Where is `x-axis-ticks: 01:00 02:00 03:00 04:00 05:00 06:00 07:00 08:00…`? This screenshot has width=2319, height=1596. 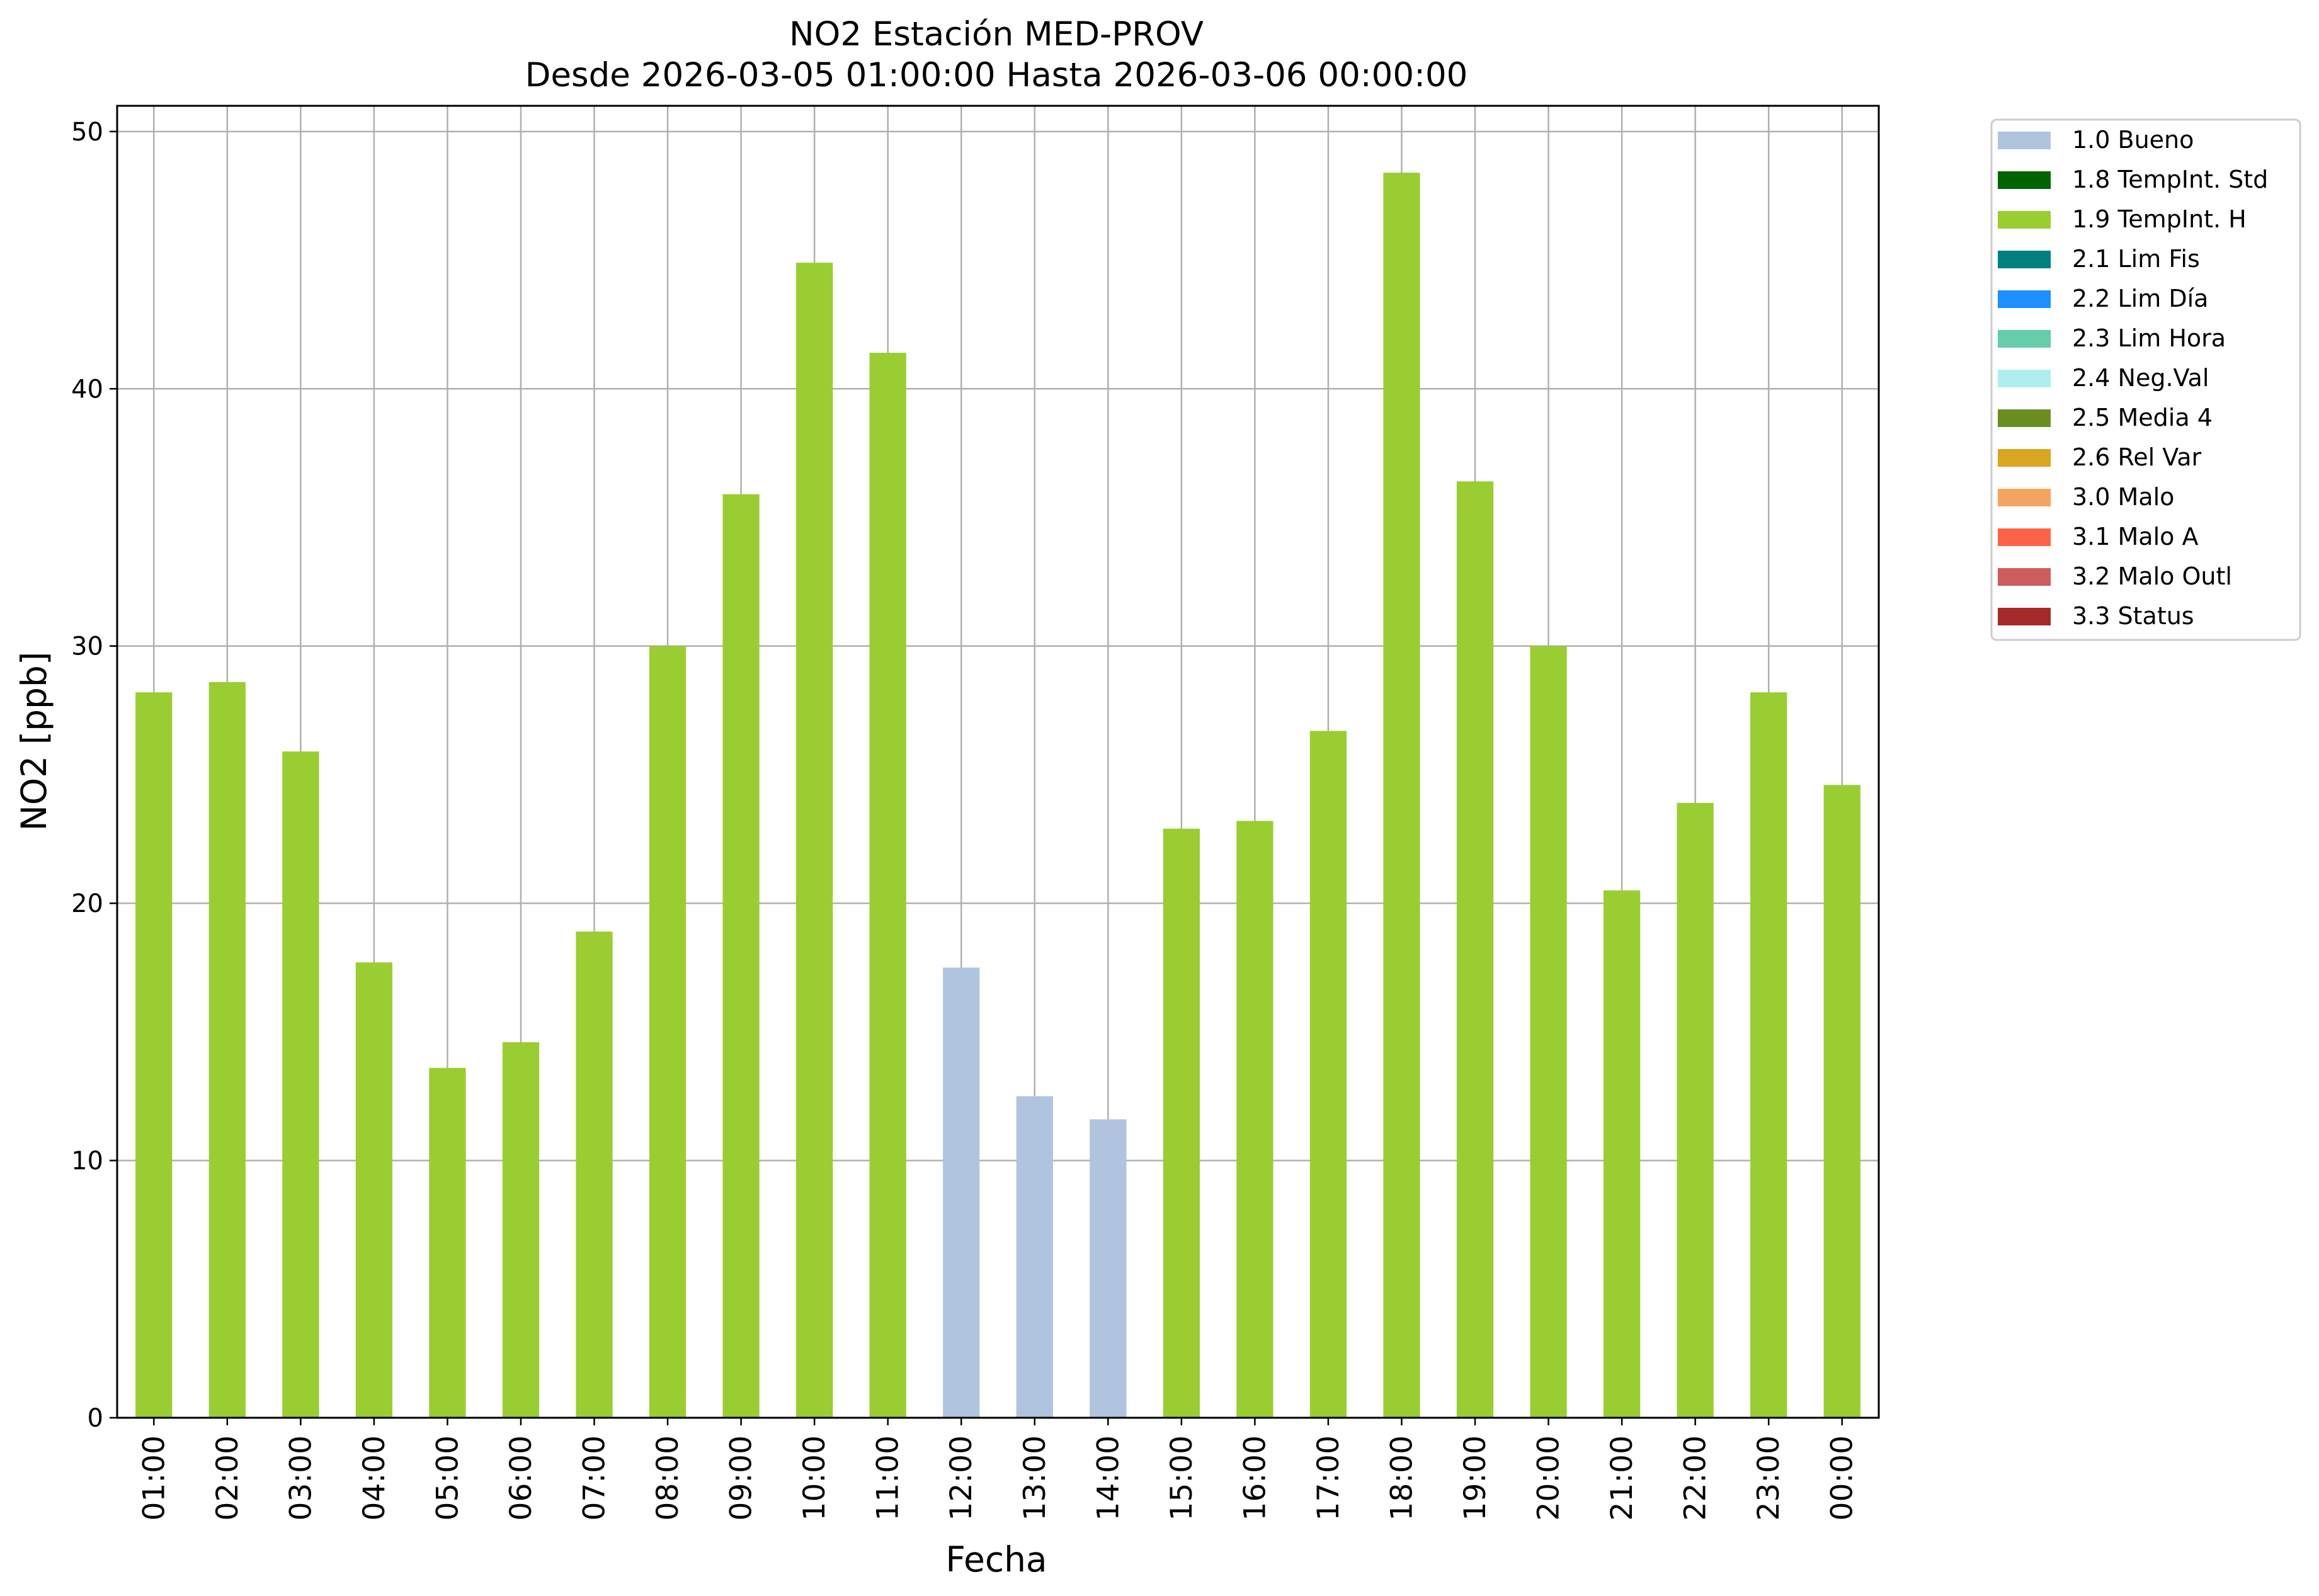
x-axis-ticks: 01:00 02:00 03:00 04:00 05:00 06:00 07:00 08:00… is located at coordinates (998, 1469).